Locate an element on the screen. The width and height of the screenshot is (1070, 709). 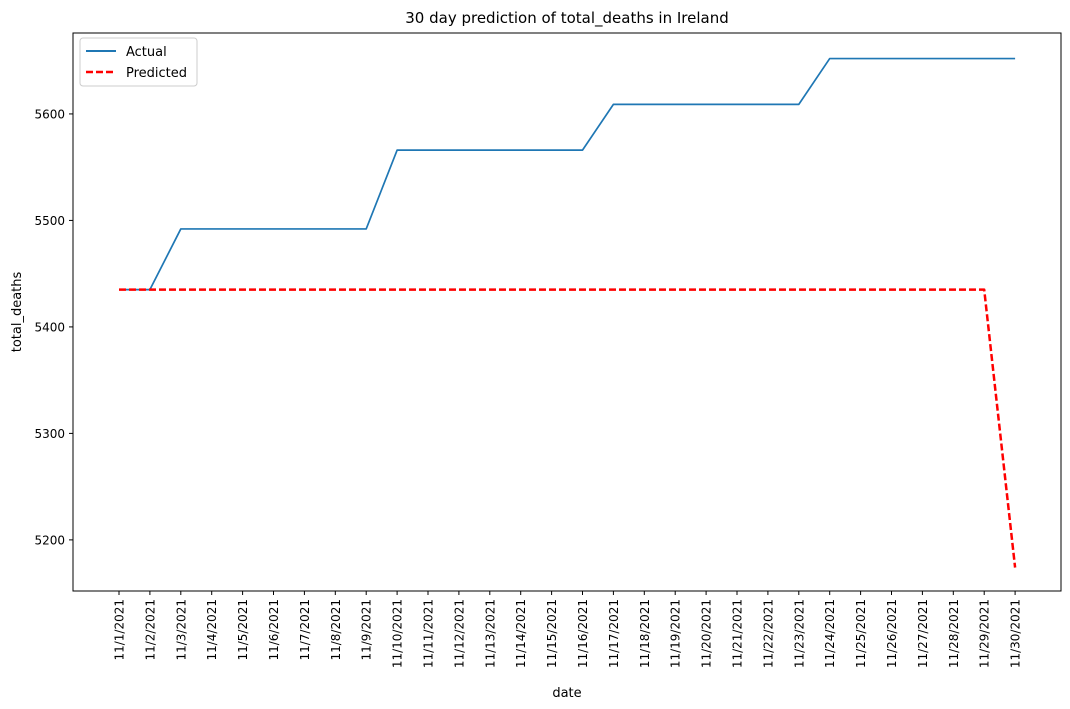
y-tick-label: 5300 is located at coordinates (49, 434).